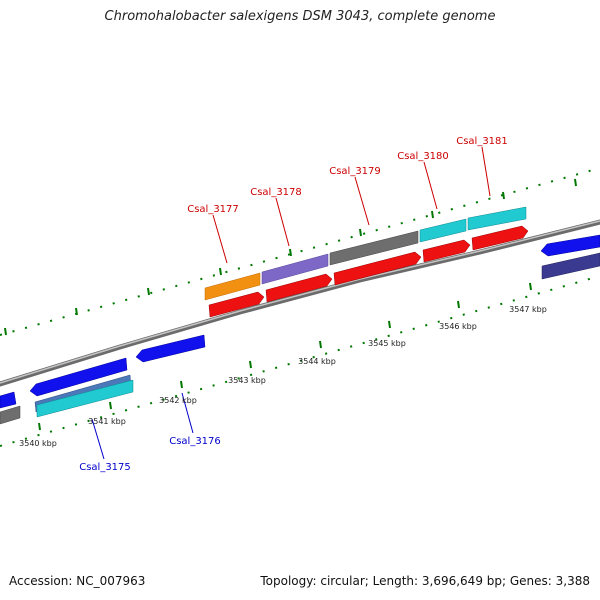  Describe the element at coordinates (38, 443) in the screenshot. I see `kbp-label: 3540 kbp` at that location.